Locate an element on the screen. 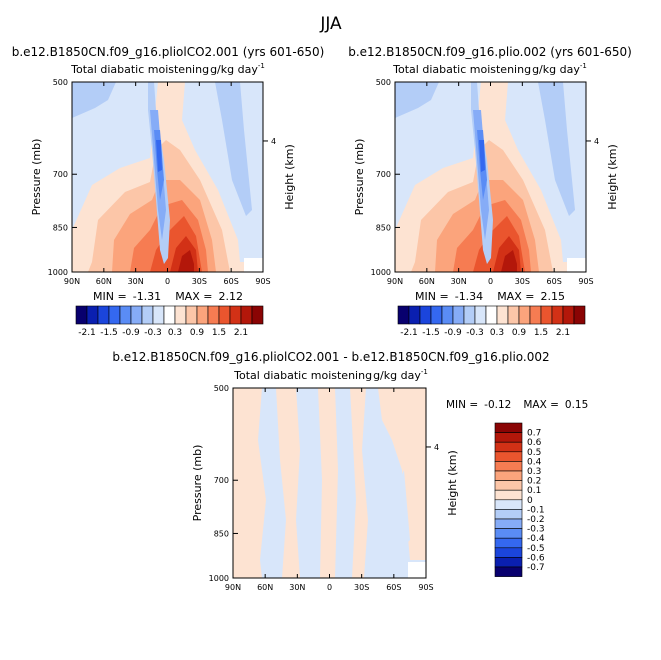 This screenshot has height=660, width=661. colorbar-label: 0.2 is located at coordinates (534, 482).